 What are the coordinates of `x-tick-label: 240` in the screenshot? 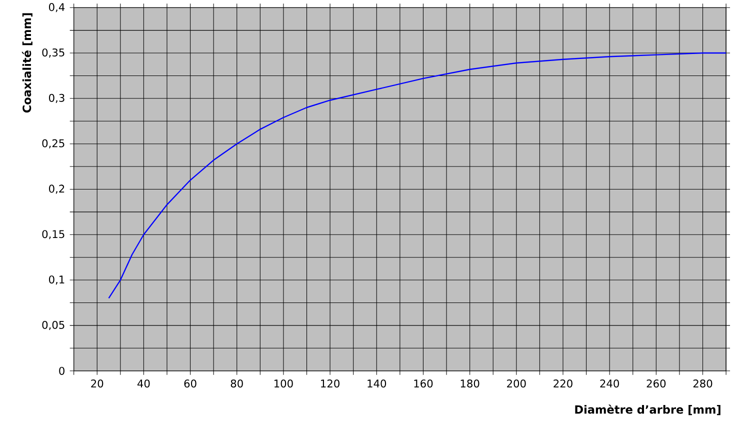 It's located at (609, 384).